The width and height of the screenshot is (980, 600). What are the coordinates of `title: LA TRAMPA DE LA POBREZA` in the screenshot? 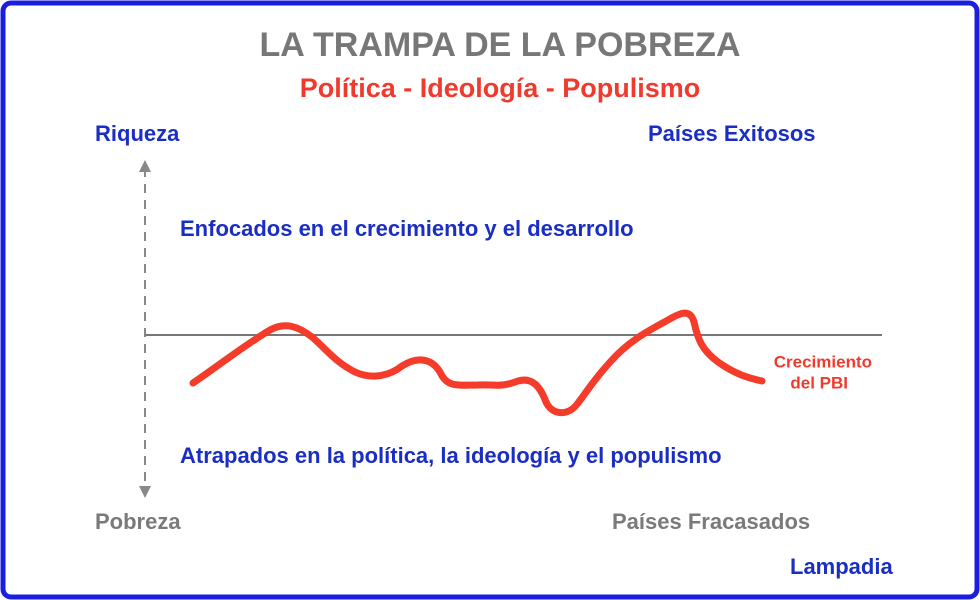 It's located at (499, 45).